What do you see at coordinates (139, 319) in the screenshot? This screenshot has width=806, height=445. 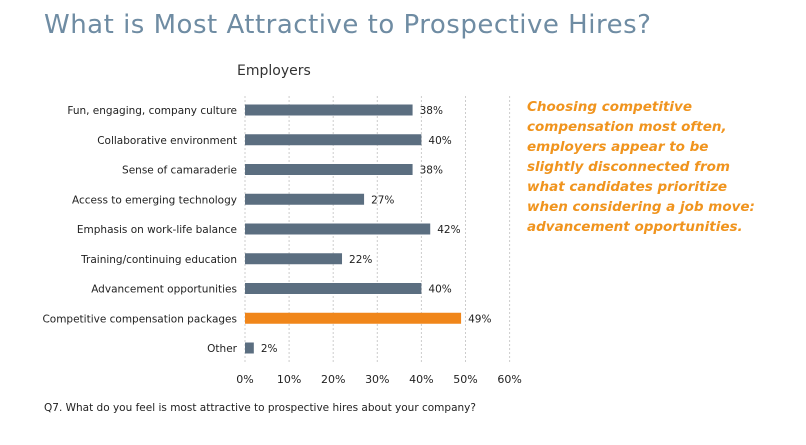 I see `category-label: Competitive compensation packages` at bounding box center [139, 319].